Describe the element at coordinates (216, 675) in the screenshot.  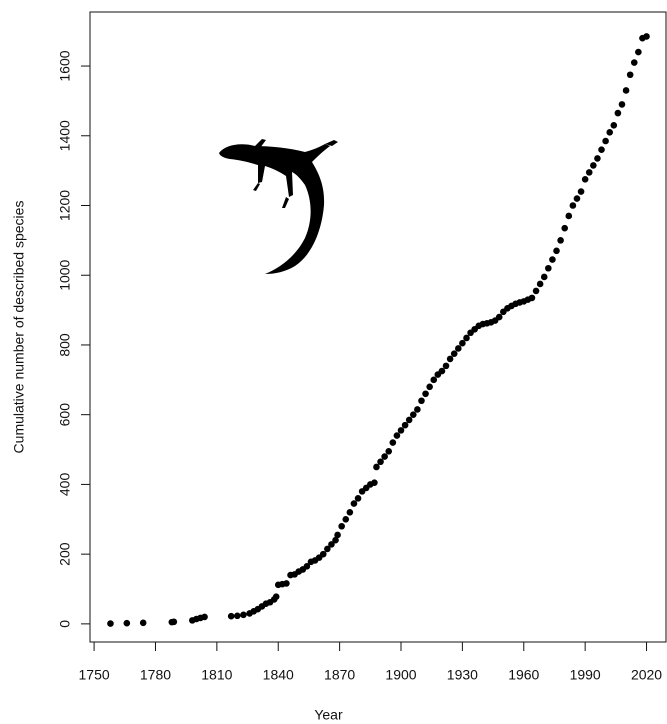
I see `x-tick-label: 1810` at that location.